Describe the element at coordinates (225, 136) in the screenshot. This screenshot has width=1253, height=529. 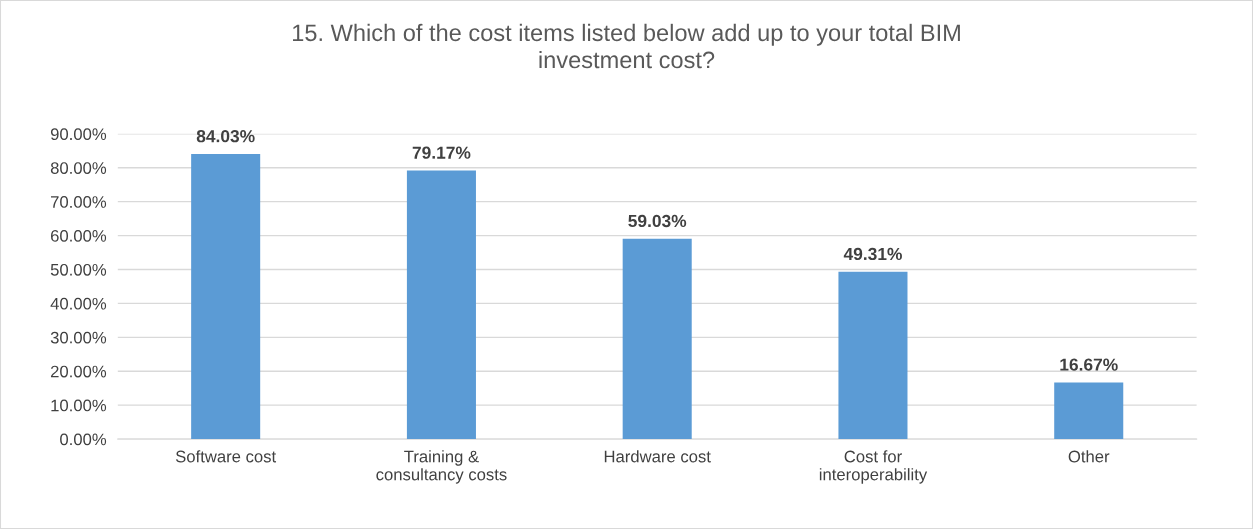
I see `data-label: 84.03%` at that location.